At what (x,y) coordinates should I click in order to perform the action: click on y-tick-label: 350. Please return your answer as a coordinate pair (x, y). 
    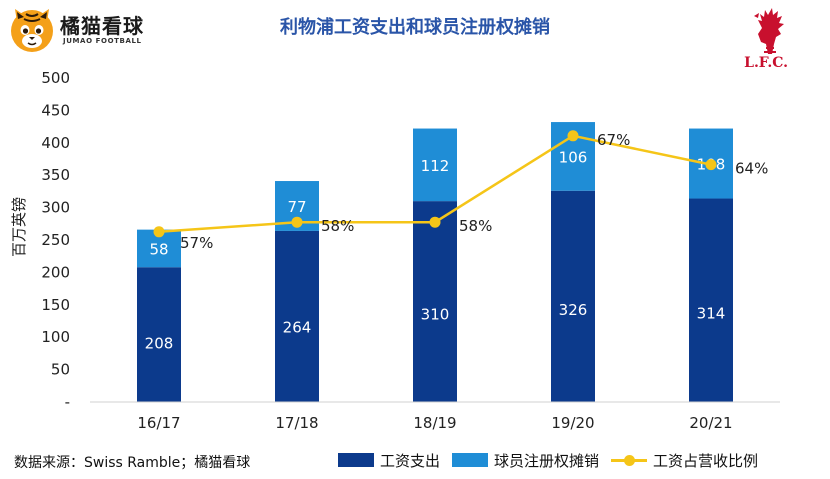
    Looking at the image, I should click on (55, 175).